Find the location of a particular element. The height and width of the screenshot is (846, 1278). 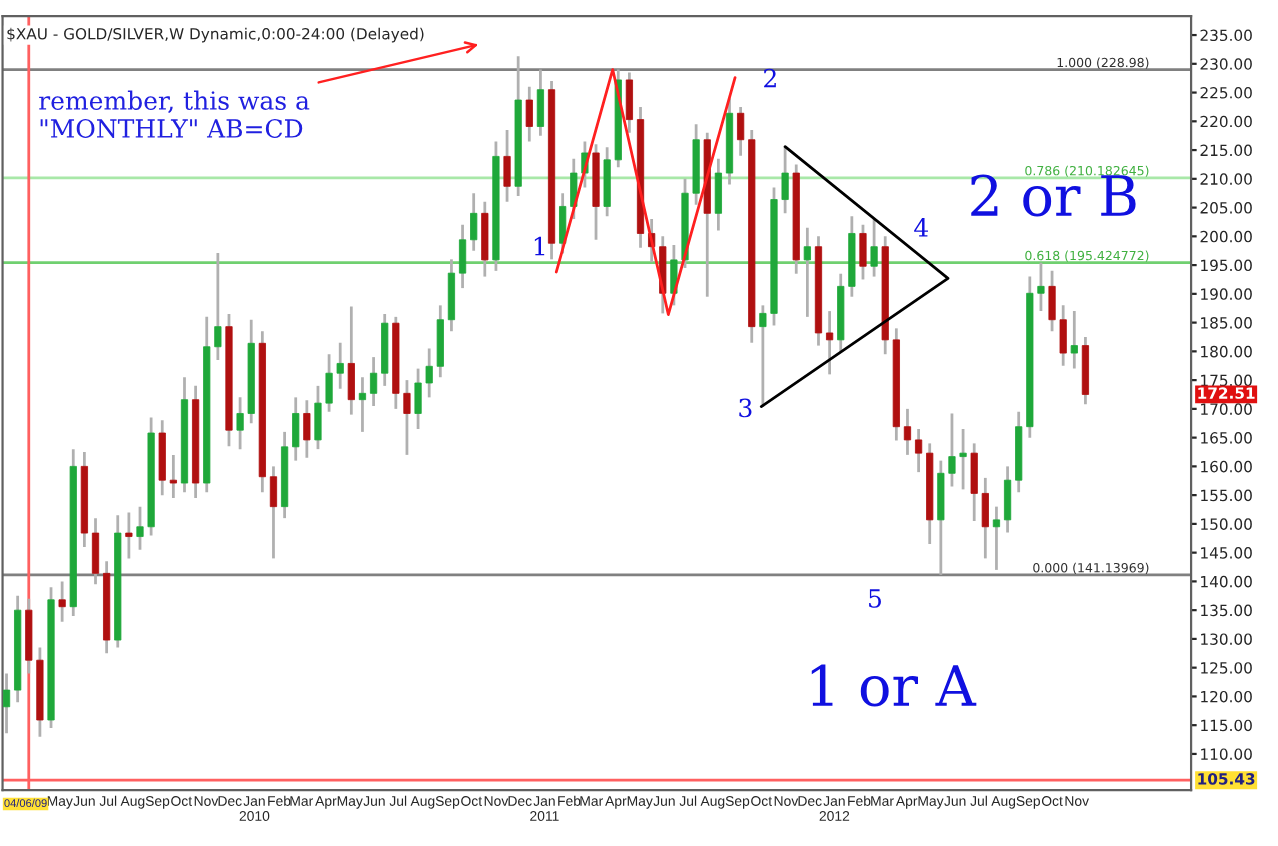

line-series is located at coordinates (645, 192).